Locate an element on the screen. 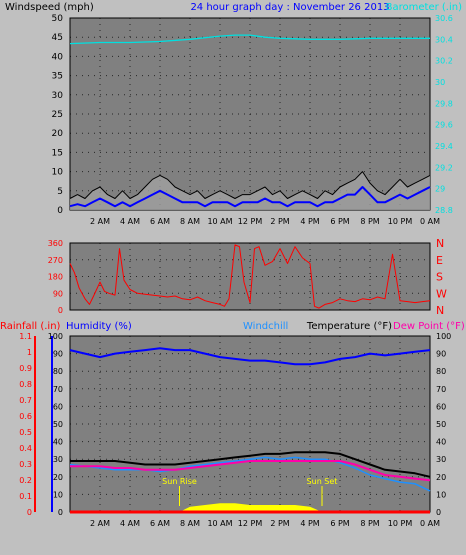  humidity-y-tick-label: 90 is located at coordinates (58, 354).